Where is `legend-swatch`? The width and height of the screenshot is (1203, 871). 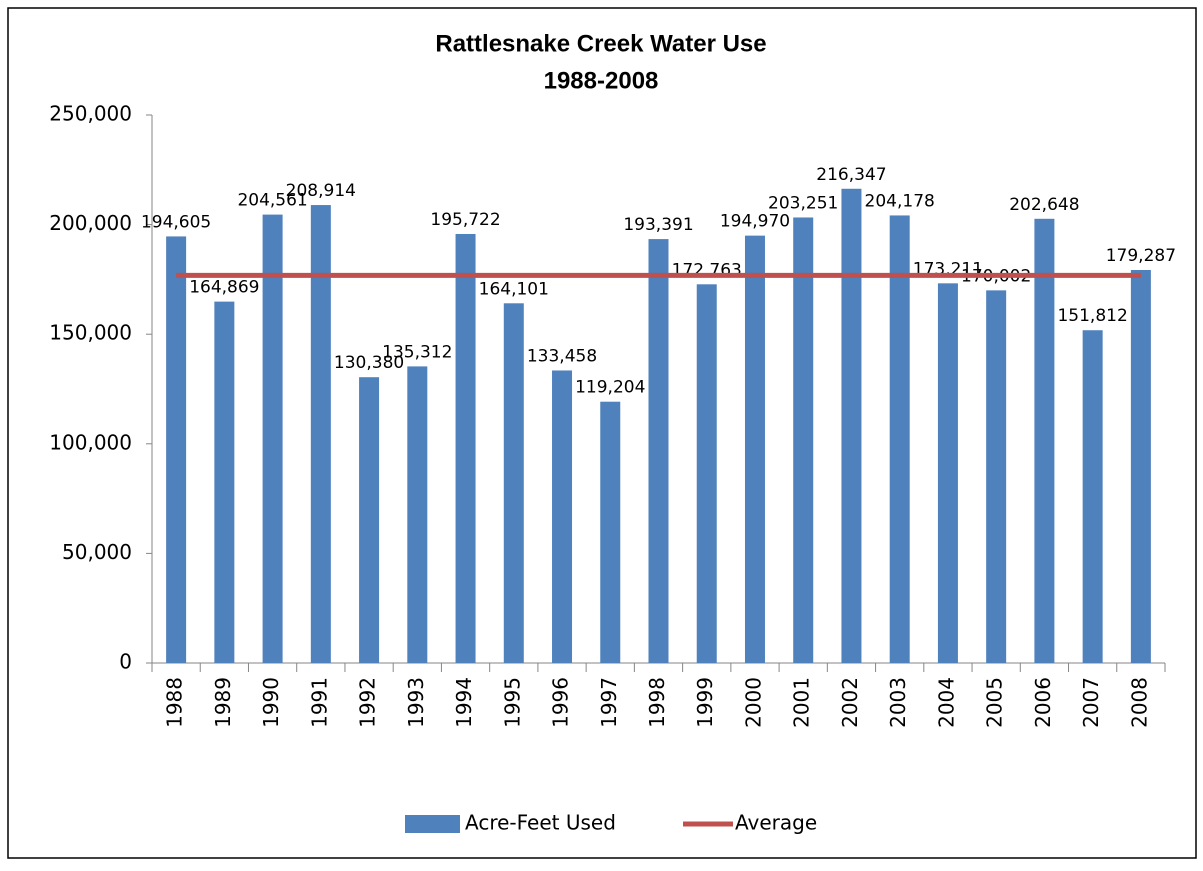
legend-swatch is located at coordinates (432, 824).